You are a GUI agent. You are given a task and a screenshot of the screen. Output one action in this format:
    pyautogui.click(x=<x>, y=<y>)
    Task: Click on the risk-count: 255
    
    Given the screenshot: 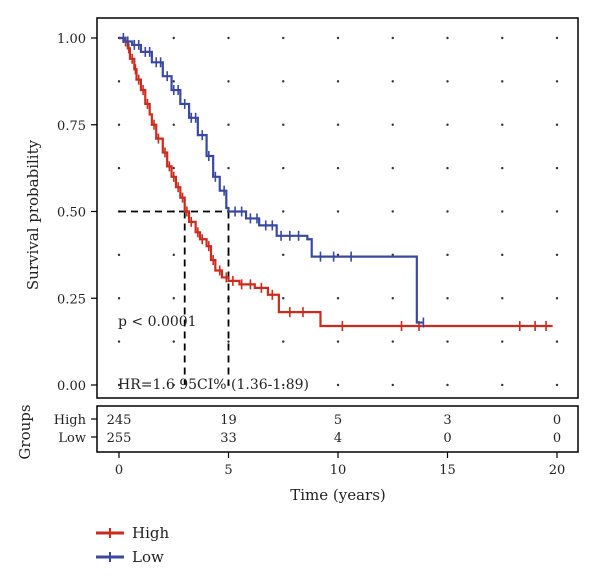 What is the action you would take?
    pyautogui.click(x=119, y=438)
    